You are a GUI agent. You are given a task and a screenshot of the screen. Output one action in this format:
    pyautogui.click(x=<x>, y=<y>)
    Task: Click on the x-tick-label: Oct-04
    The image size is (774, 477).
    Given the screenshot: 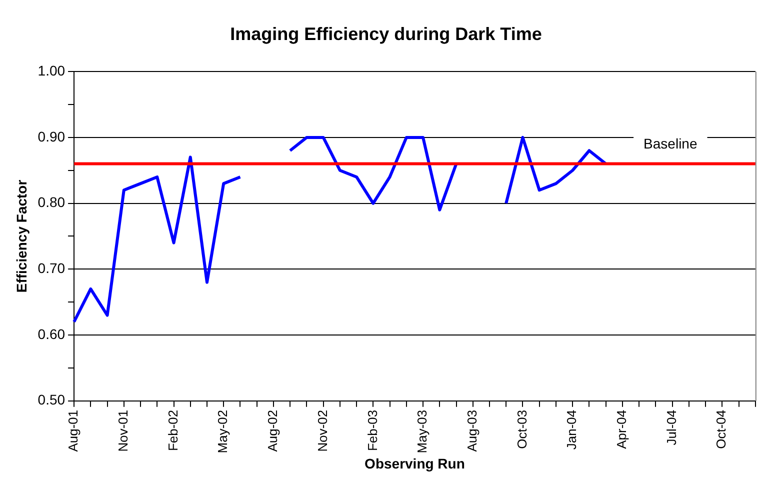 What is the action you would take?
    pyautogui.click(x=721, y=429)
    